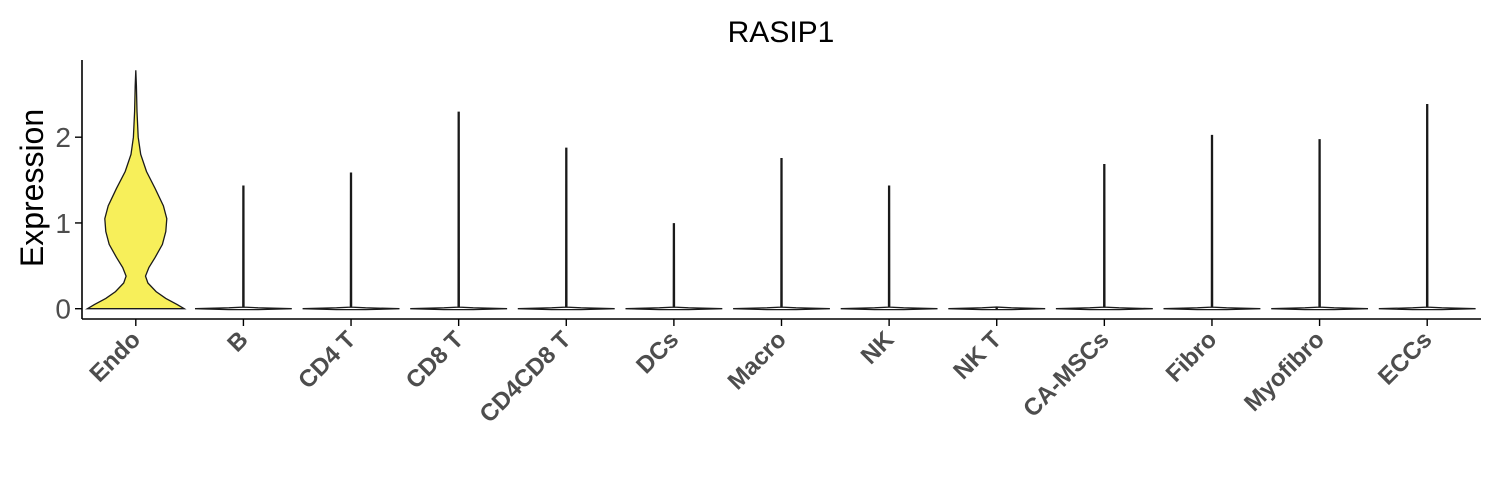  Describe the element at coordinates (1192, 357) in the screenshot. I see `x-tick-label: Fibro` at that location.